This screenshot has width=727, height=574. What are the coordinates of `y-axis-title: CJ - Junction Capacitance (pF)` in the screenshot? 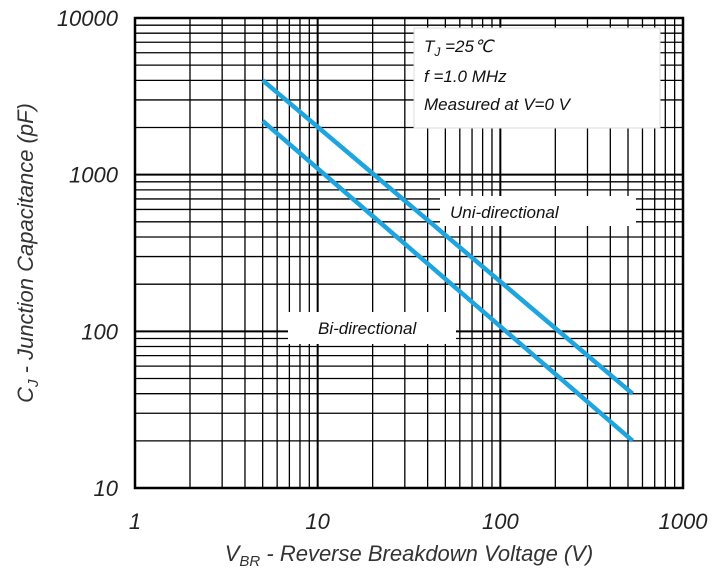 It's located at (27, 253).